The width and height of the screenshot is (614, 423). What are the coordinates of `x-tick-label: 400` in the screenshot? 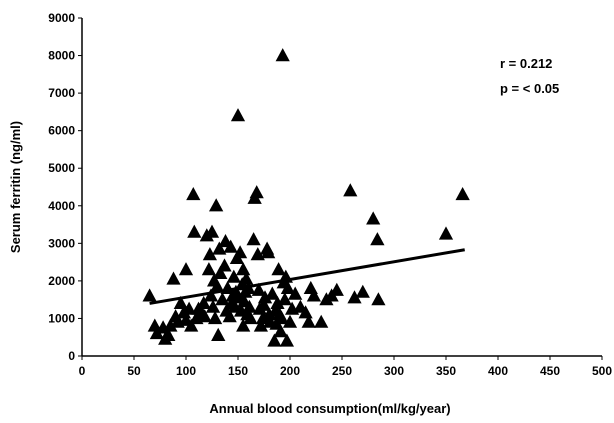 It's located at (498, 371).